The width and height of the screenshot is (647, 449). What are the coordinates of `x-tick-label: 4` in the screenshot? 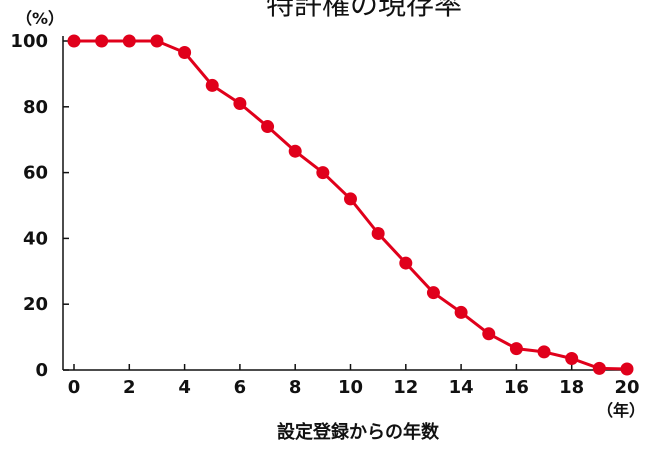 It's located at (184, 387).